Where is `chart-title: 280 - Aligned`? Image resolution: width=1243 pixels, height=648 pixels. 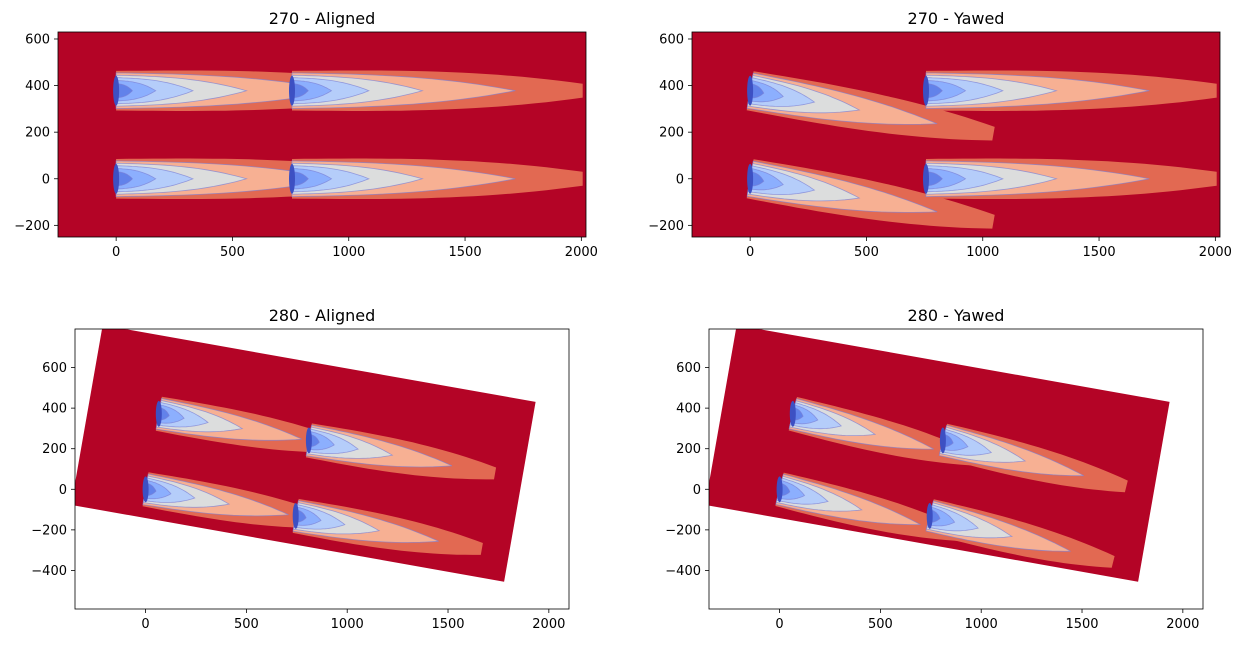
chart-title: 280 - Aligned is located at coordinates (322, 315).